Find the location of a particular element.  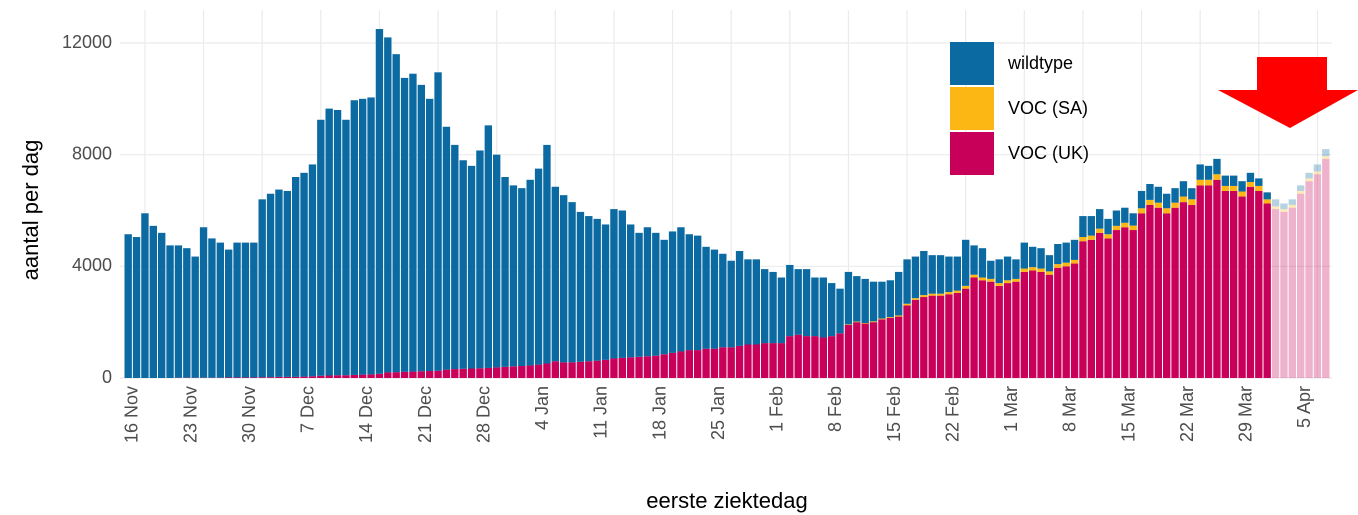

x-tick-label: 16 Nov is located at coordinates (132, 414).